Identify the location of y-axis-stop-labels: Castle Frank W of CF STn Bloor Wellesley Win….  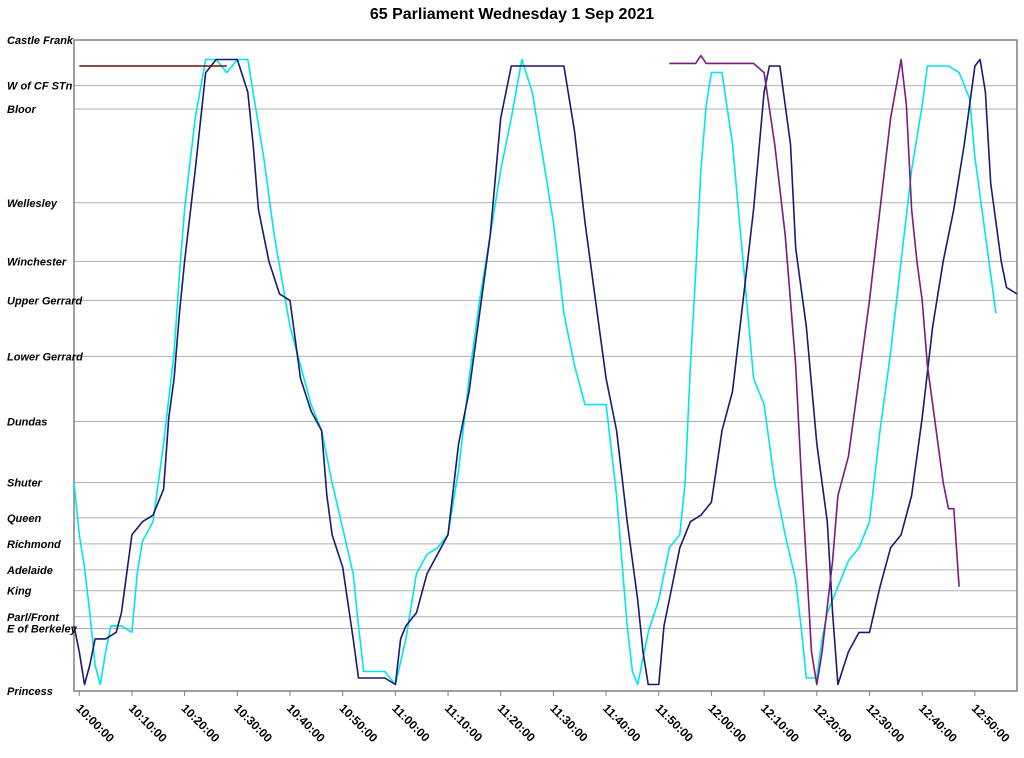
(44, 366).